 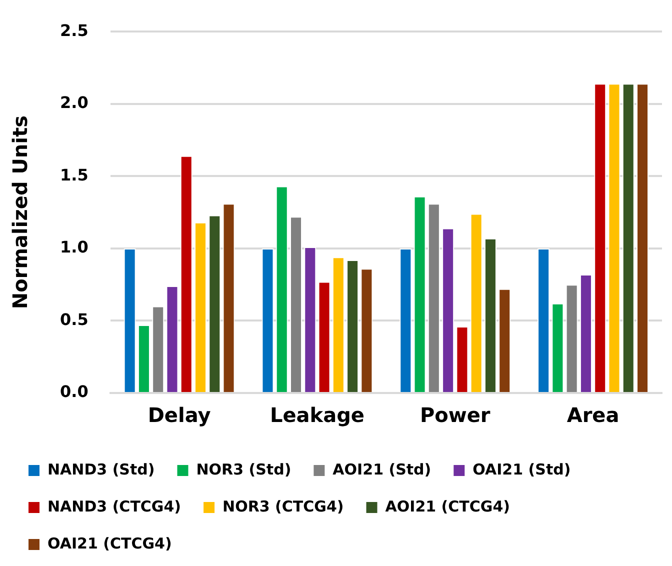 What do you see at coordinates (115, 506) in the screenshot?
I see `legend-label: NAND3 (CTCG4)` at bounding box center [115, 506].